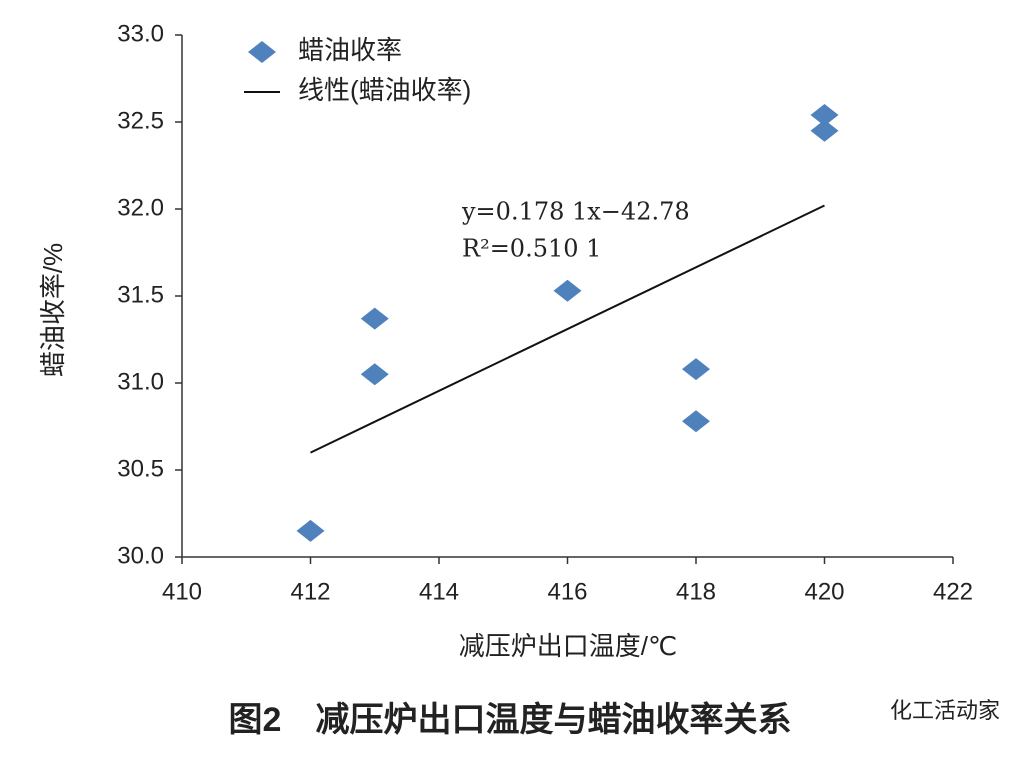  I want to click on y-tick-label: 30.5, so click(140, 468).